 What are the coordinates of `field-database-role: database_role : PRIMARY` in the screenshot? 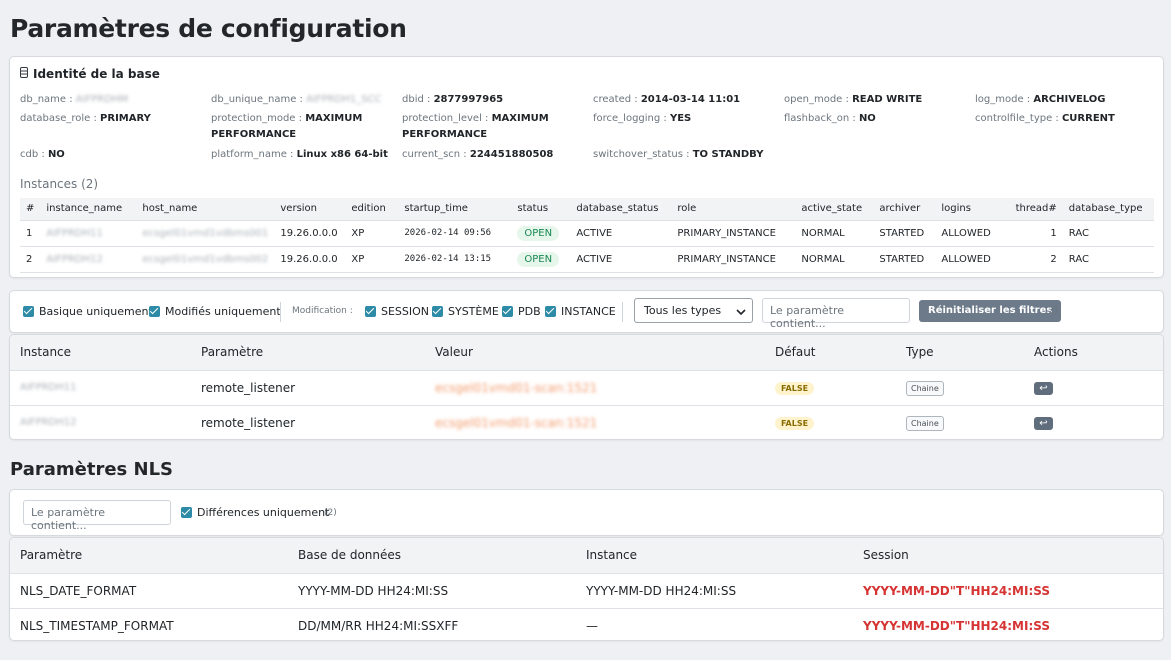 It's located at (110, 119).